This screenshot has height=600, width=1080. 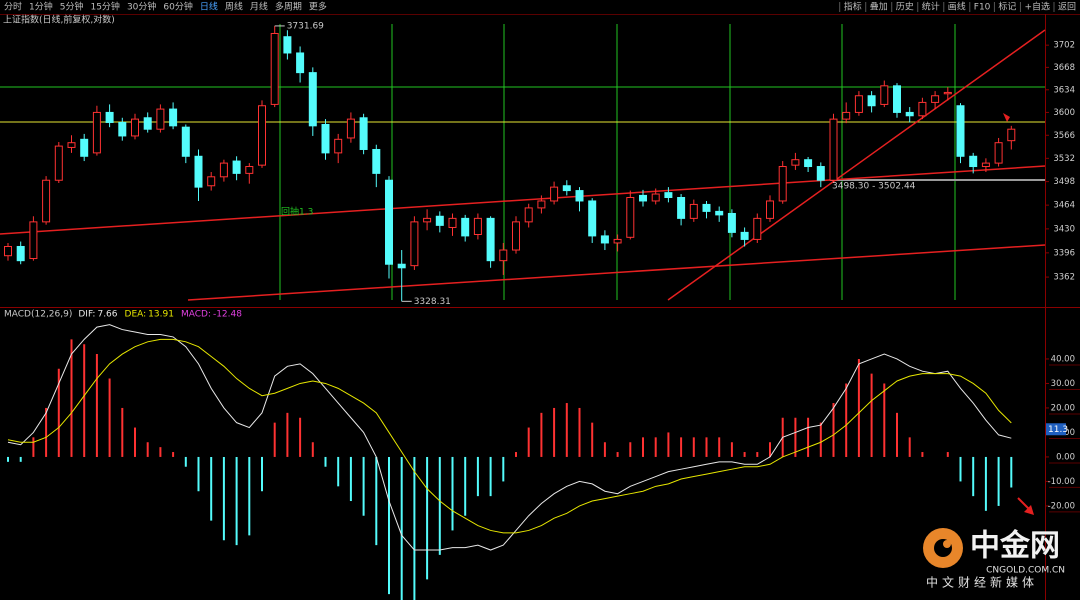 What do you see at coordinates (1064, 68) in the screenshot?
I see `y-tick-label: 3668` at bounding box center [1064, 68].